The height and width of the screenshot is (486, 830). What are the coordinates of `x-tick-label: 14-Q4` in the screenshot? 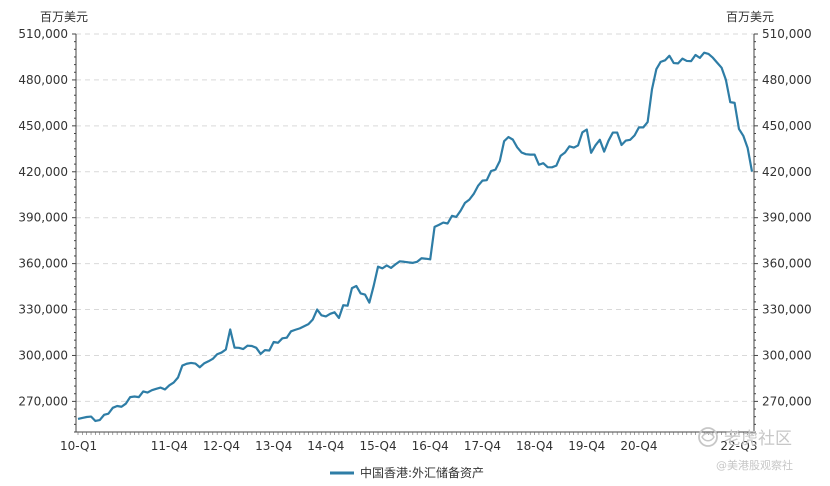 It's located at (325, 446).